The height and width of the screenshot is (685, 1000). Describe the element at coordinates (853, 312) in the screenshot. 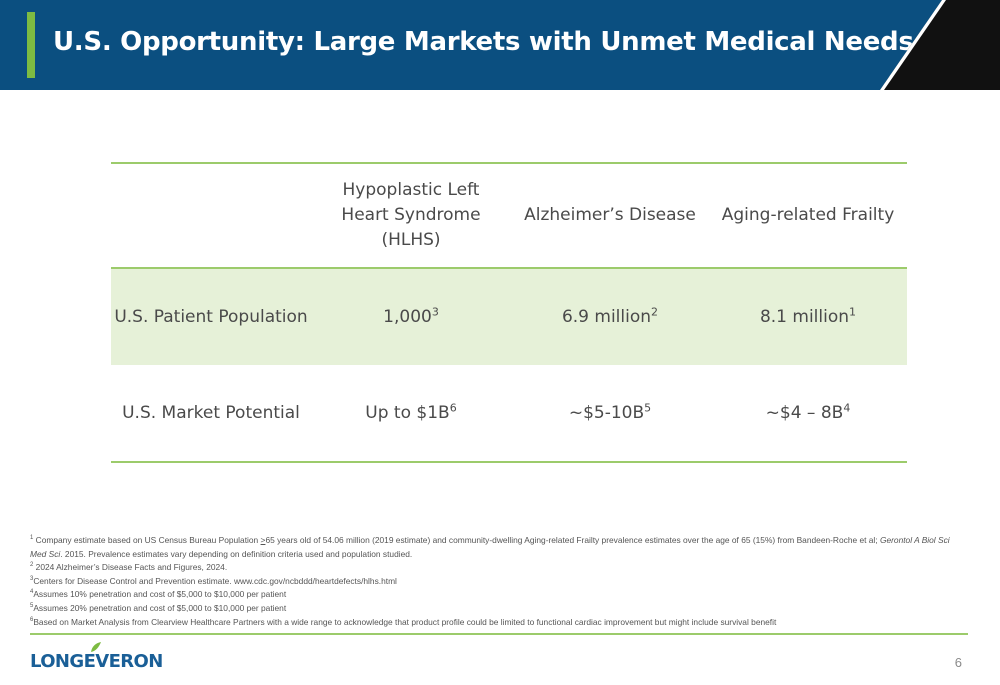

I see `footnote-ref: 1` at that location.